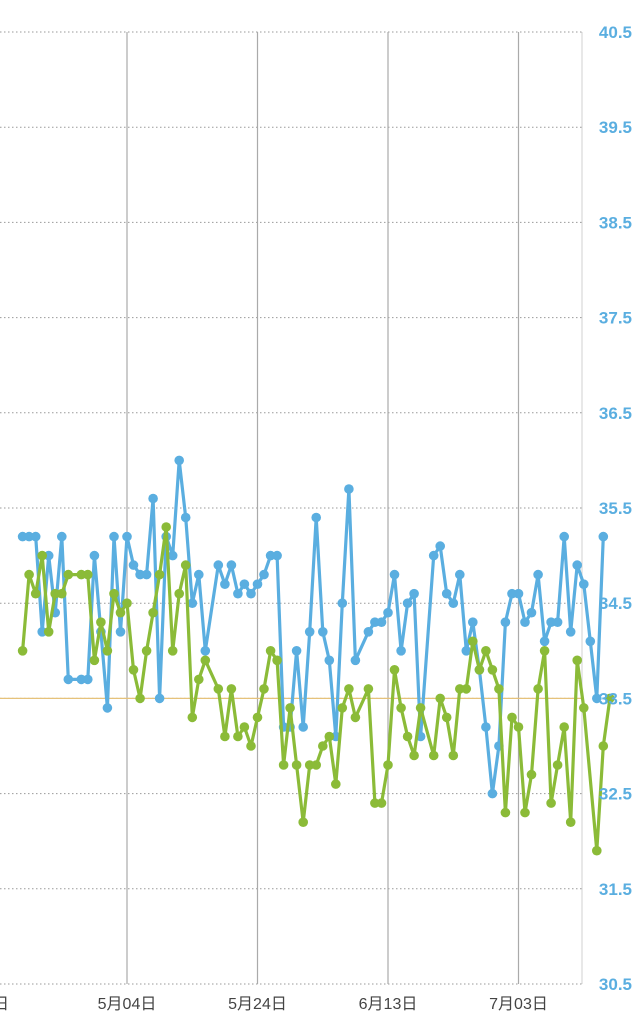 Image resolution: width=641 pixels, height=1024 pixels. What do you see at coordinates (615, 794) in the screenshot?
I see `y-tick-label: 32.5` at bounding box center [615, 794].